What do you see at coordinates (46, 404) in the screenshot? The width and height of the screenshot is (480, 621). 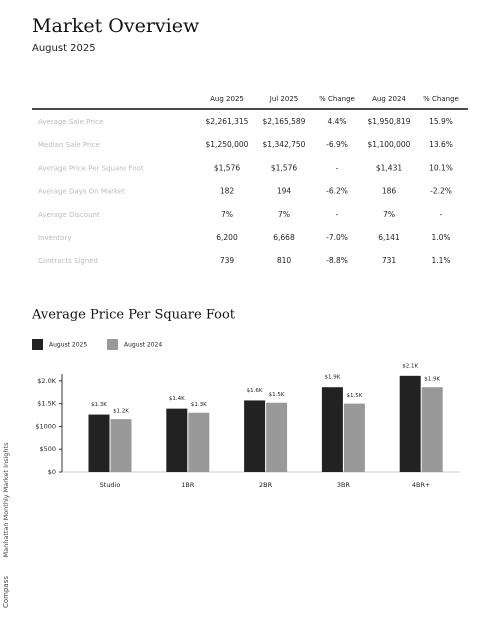 I see `y-tick-label: $1.5K` at bounding box center [46, 404].